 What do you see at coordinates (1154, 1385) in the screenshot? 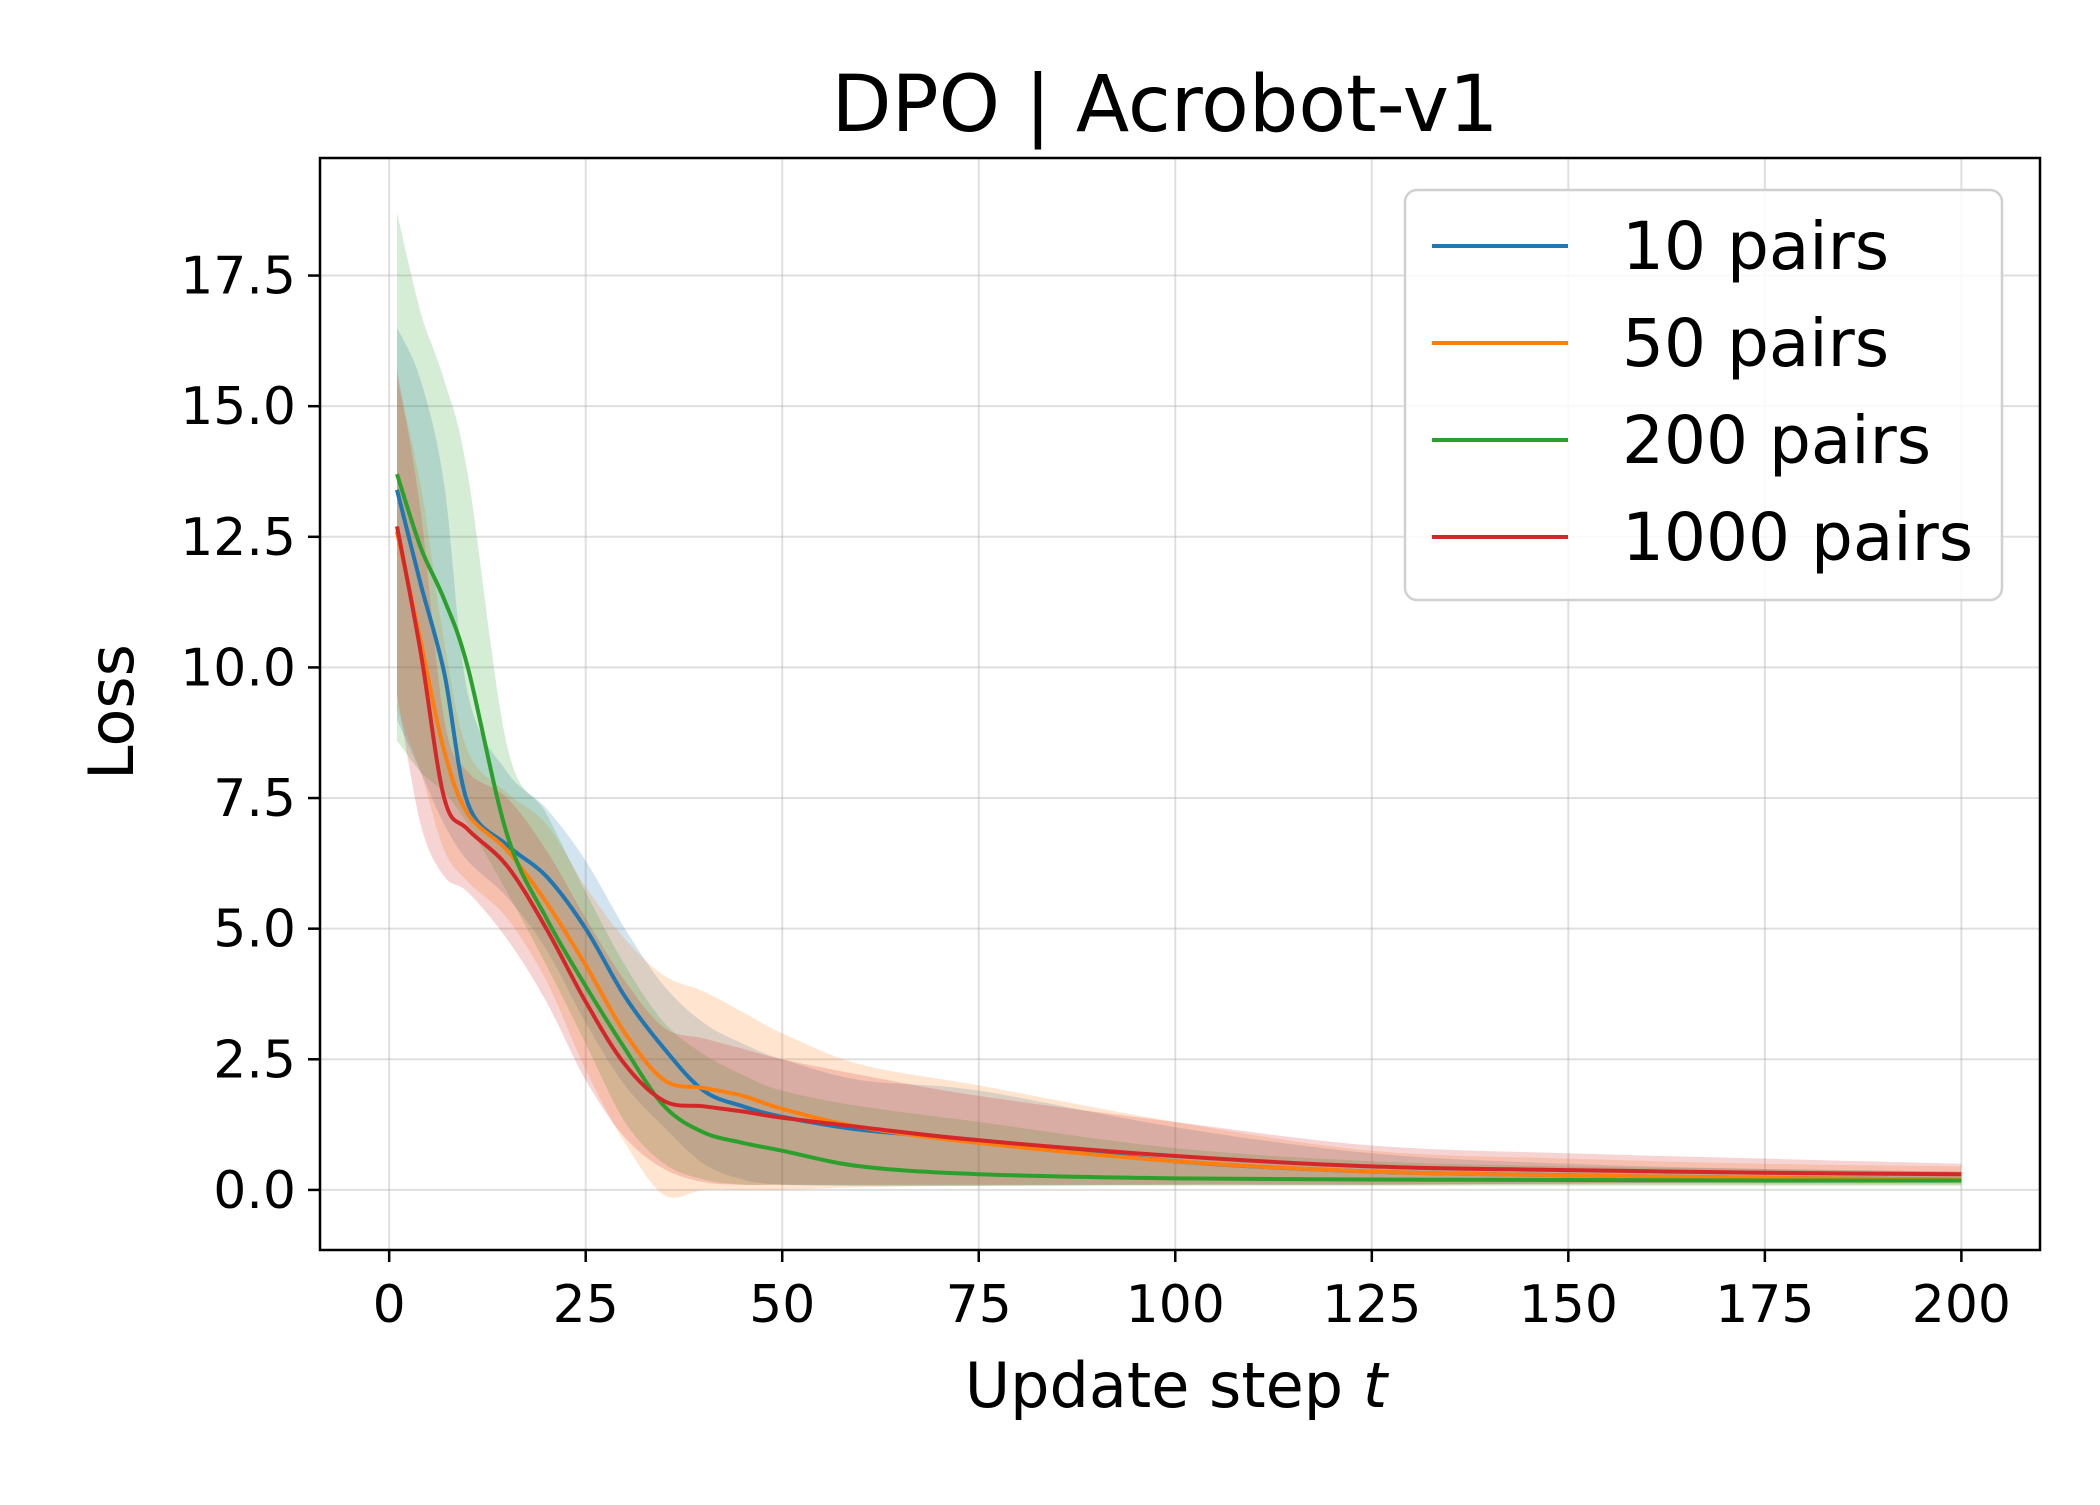
I see `x-axis-title-text: Update step` at bounding box center [1154, 1385].